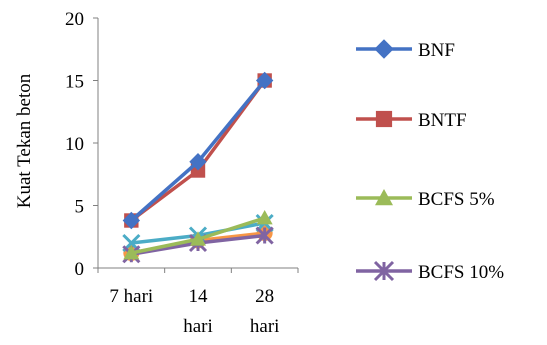  I want to click on series-line, so click(198, 150).